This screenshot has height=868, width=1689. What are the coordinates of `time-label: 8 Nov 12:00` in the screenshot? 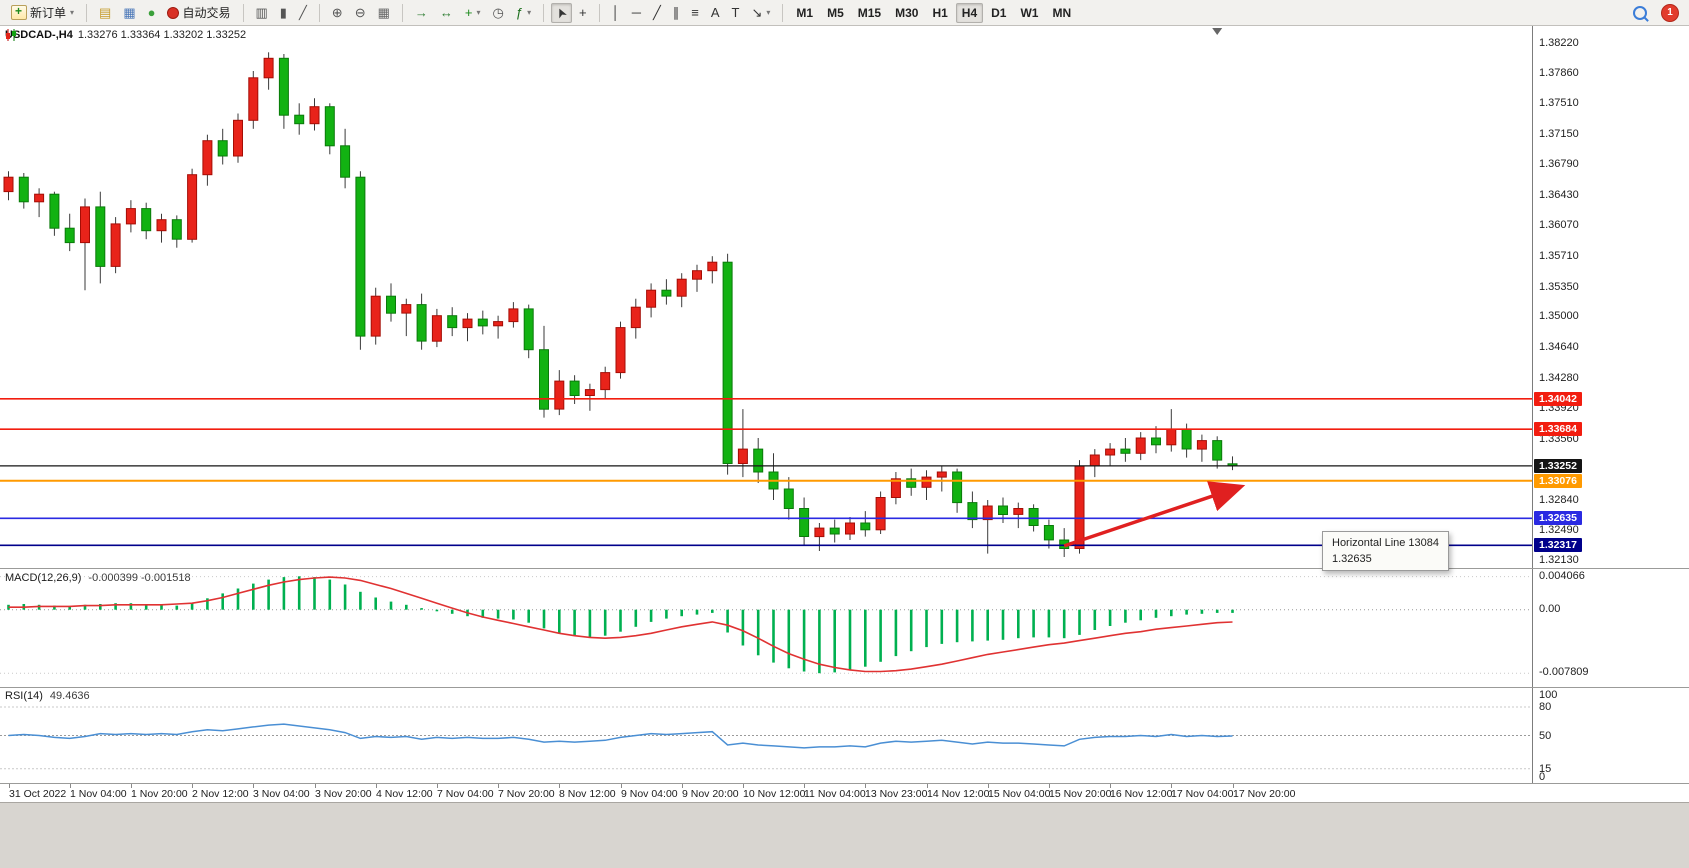 It's located at (587, 794).